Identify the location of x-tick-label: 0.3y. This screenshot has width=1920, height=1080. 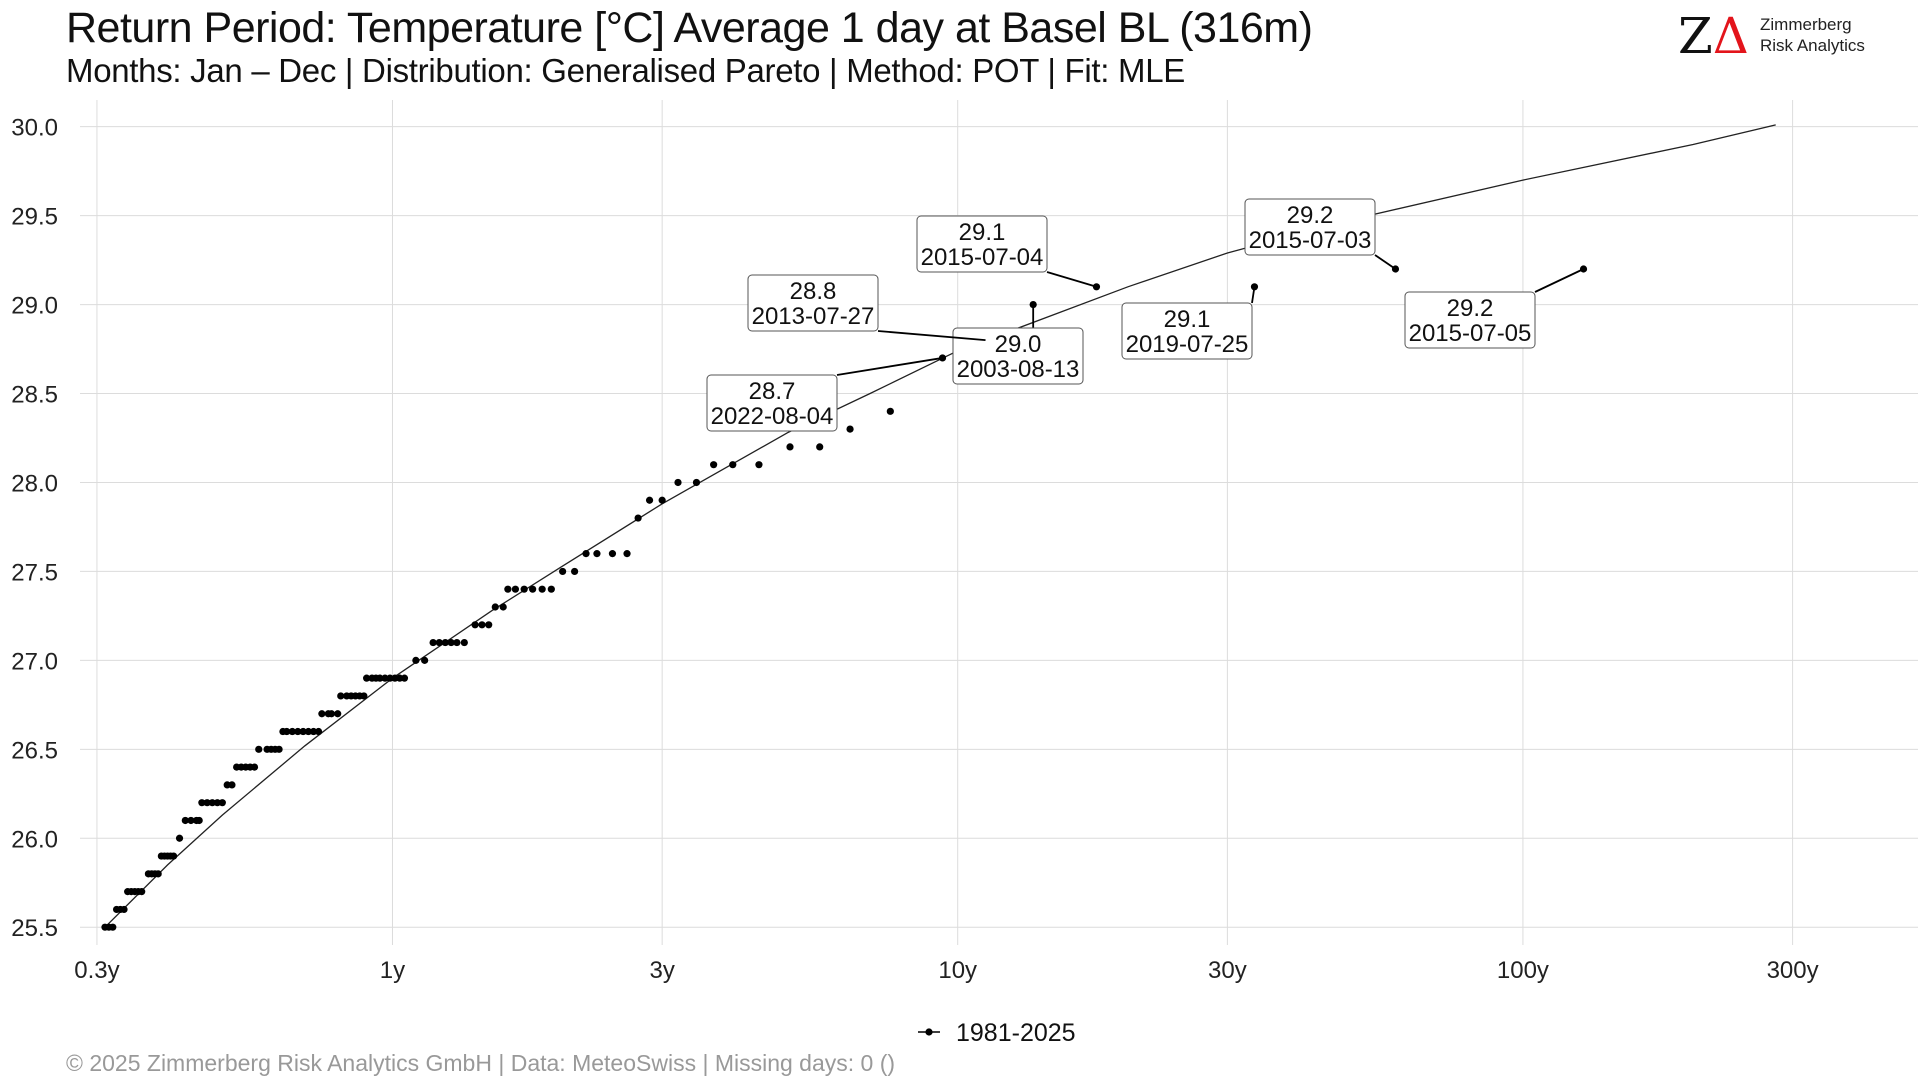
(96, 970).